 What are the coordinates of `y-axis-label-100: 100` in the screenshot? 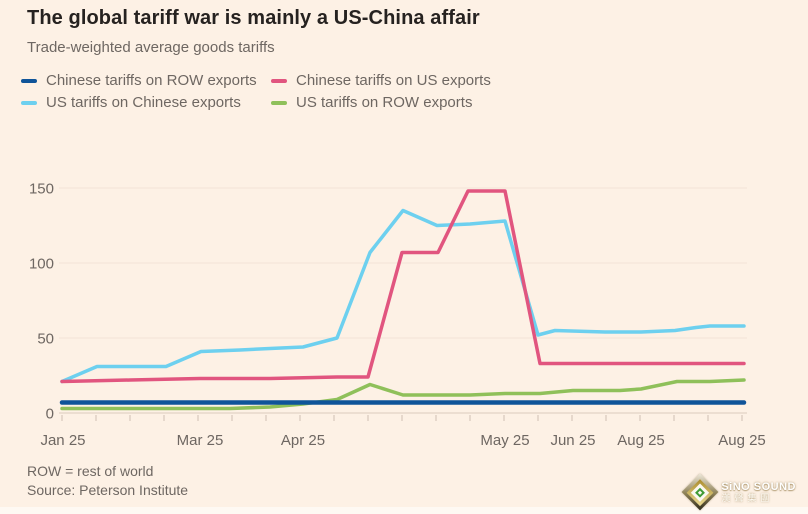 It's located at (41, 264).